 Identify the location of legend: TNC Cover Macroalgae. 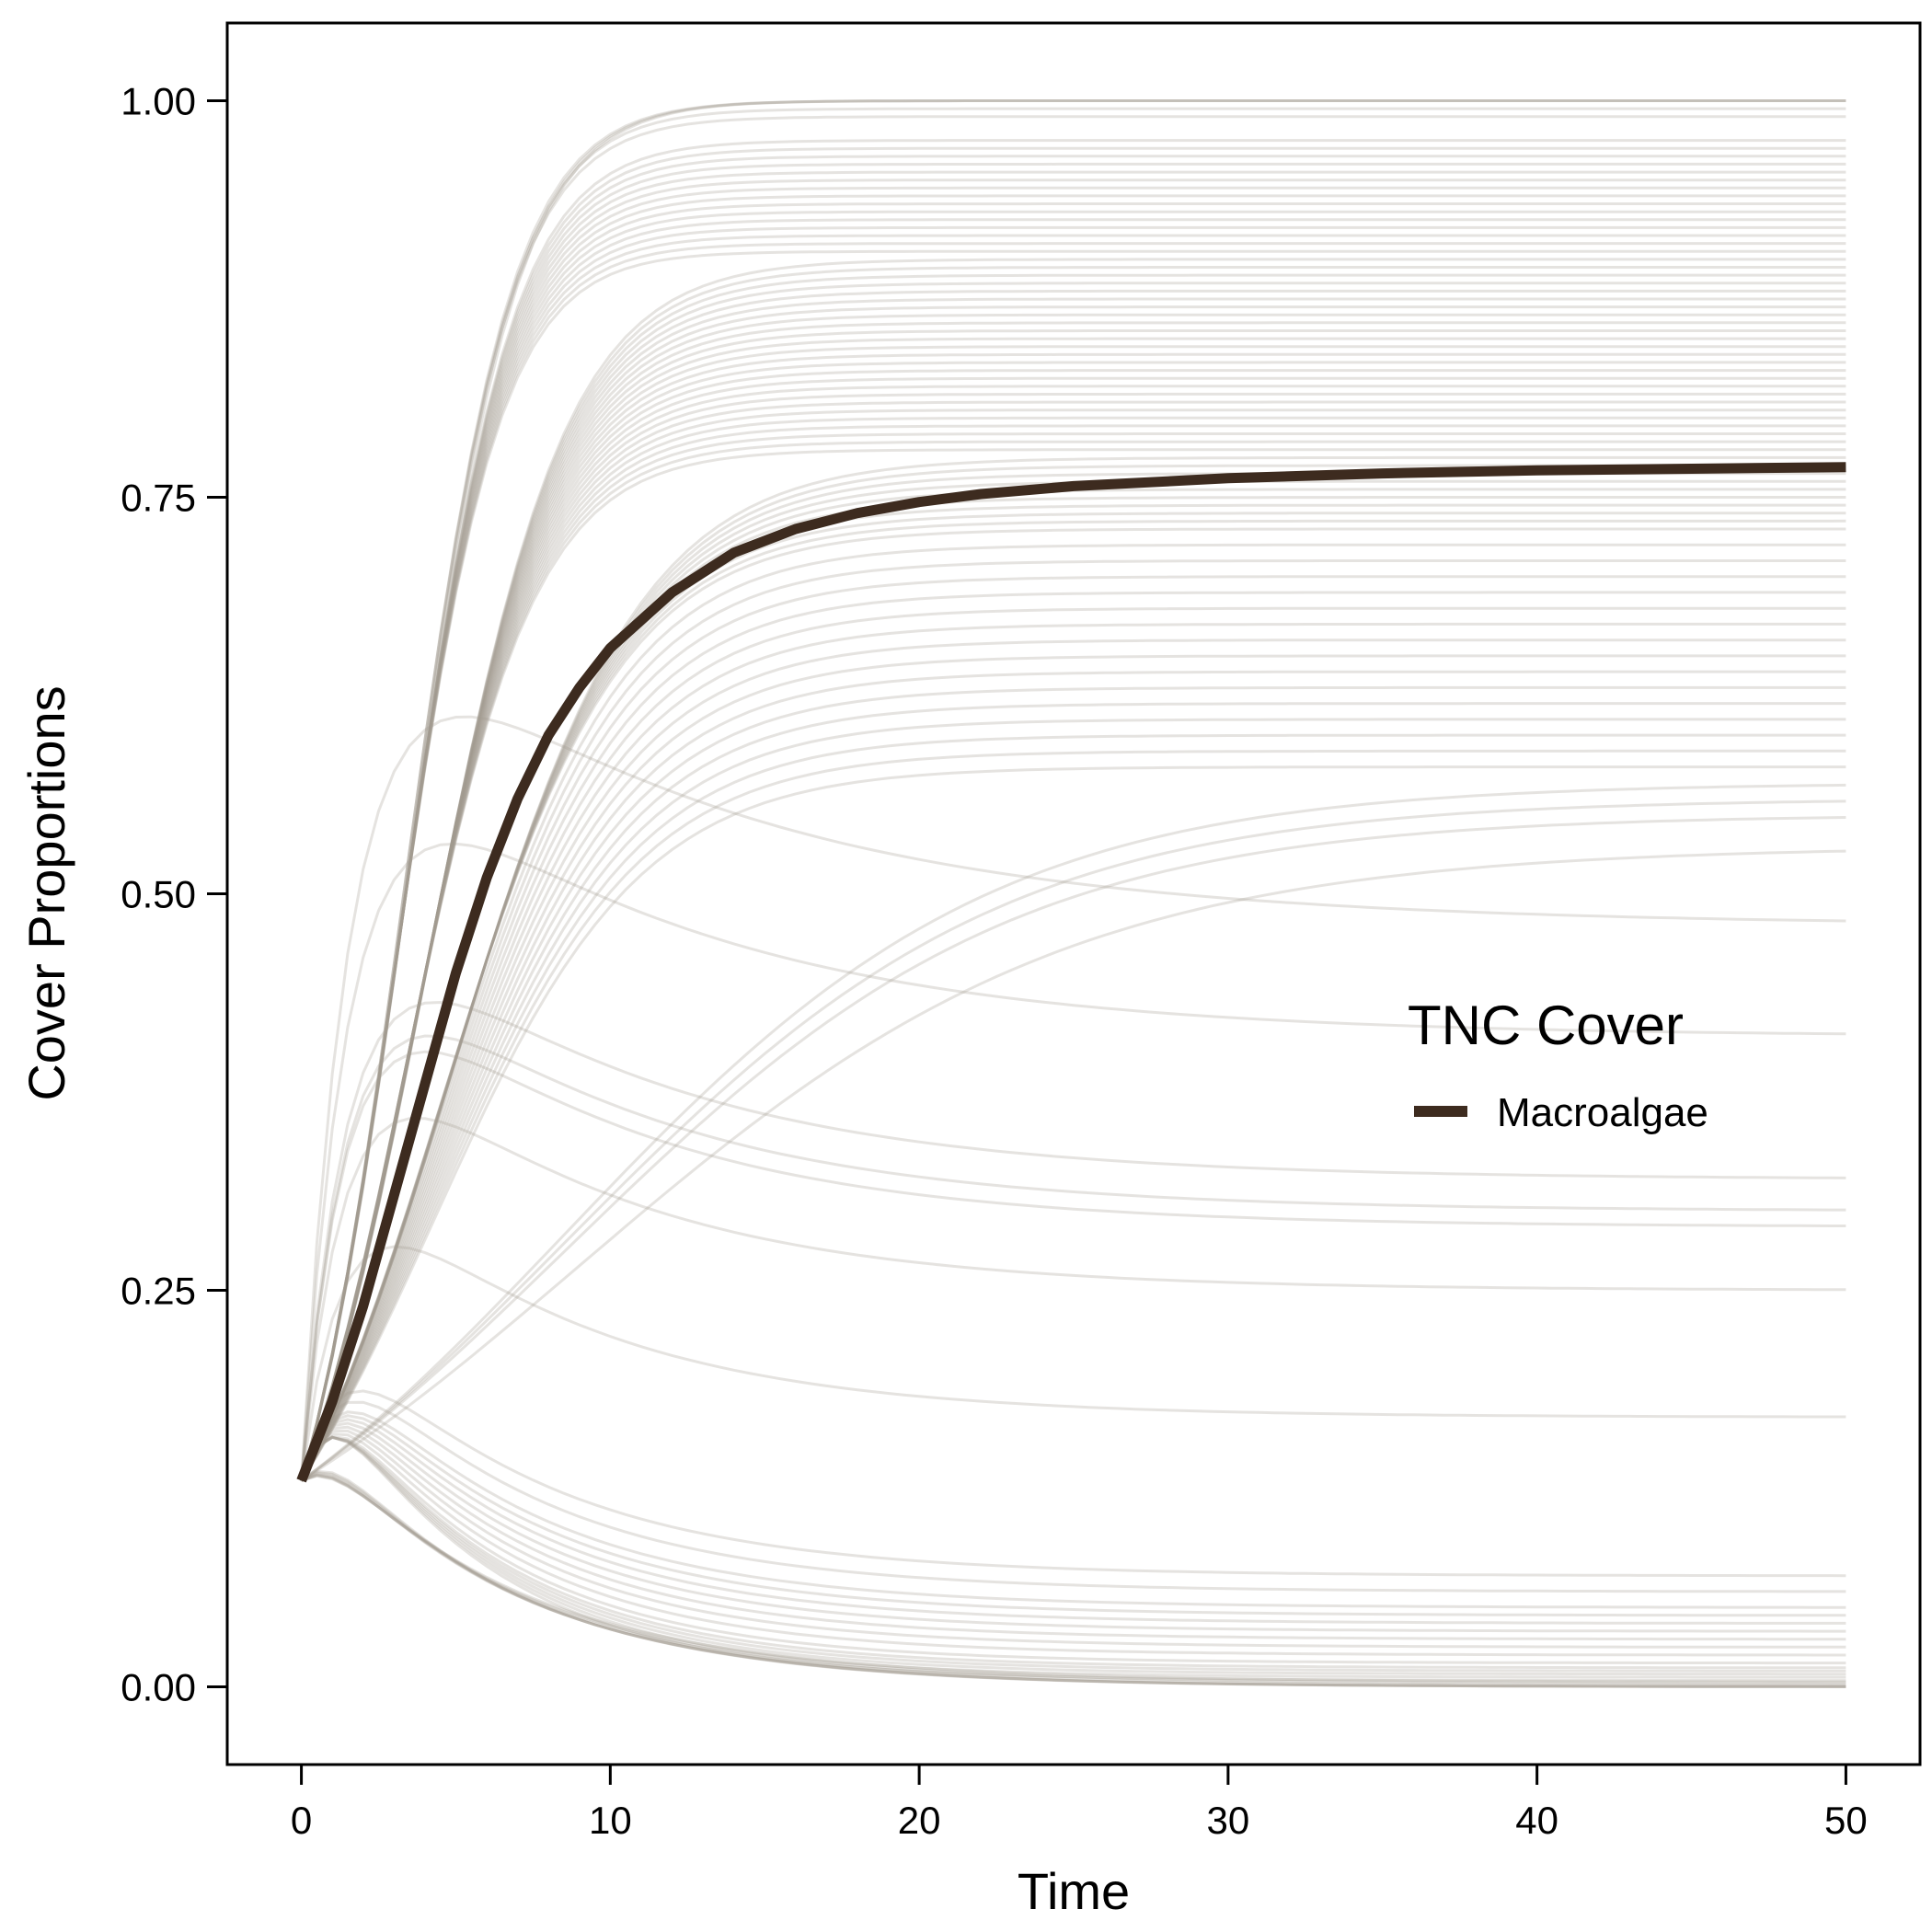
(1558, 1065).